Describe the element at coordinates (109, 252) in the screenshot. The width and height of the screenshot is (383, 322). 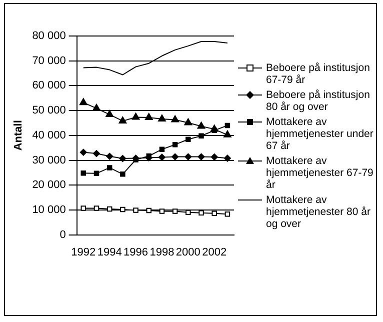
I see `x-tick-label: 1994` at that location.